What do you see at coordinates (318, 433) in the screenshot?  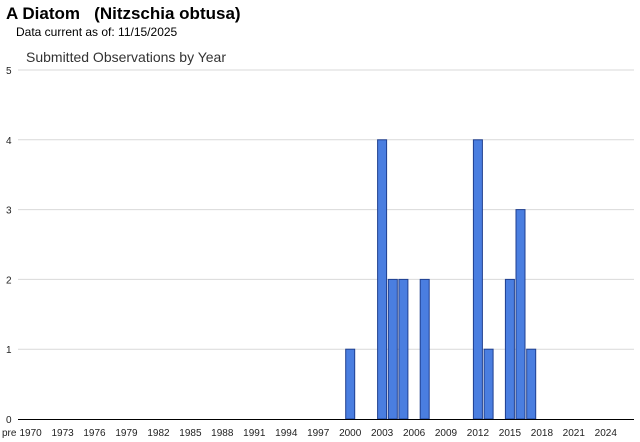 I see `x-tick-label: 1997` at bounding box center [318, 433].